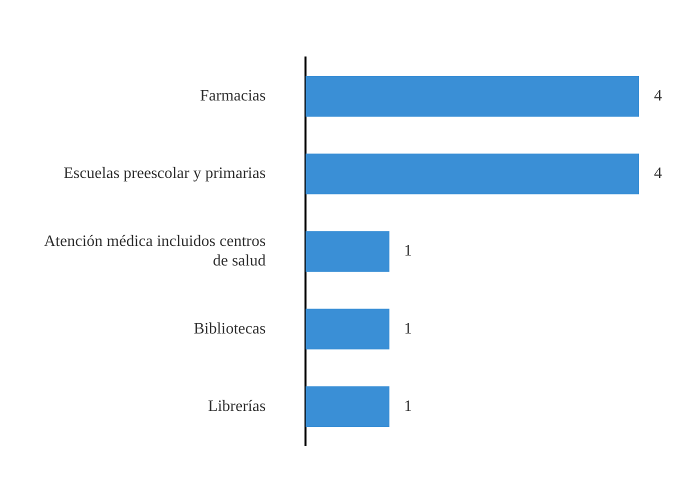 The image size is (681, 495). What do you see at coordinates (165, 173) in the screenshot?
I see `y-tick-label: Escuelas preescolar y primarias` at bounding box center [165, 173].